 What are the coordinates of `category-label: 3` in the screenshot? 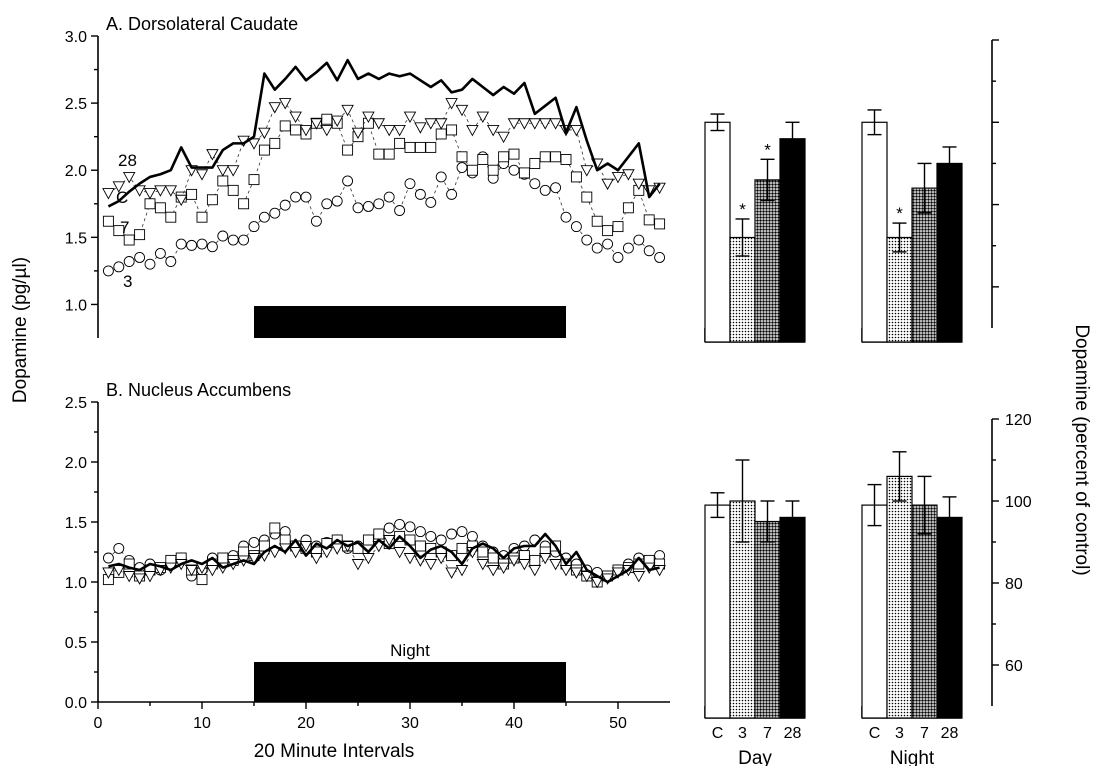 It's located at (742, 733).